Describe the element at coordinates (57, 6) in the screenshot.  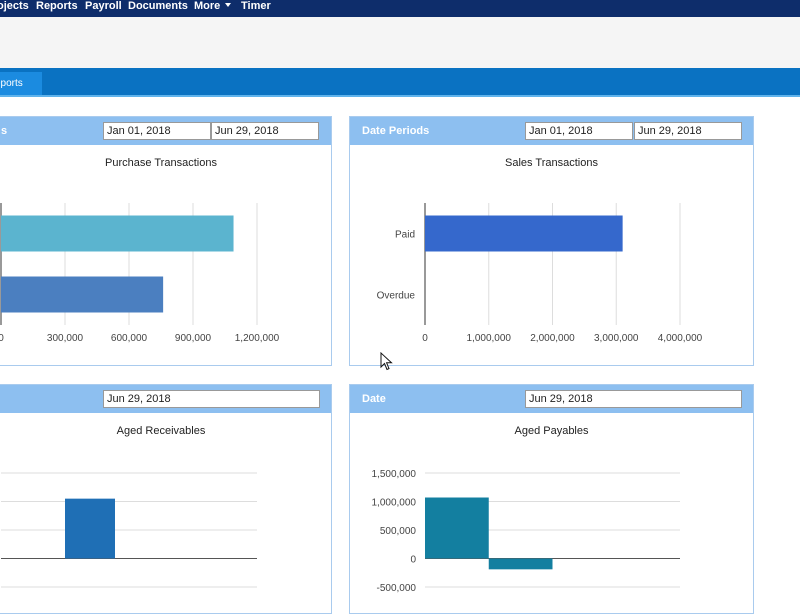
I see `nav-reports: Reports` at that location.